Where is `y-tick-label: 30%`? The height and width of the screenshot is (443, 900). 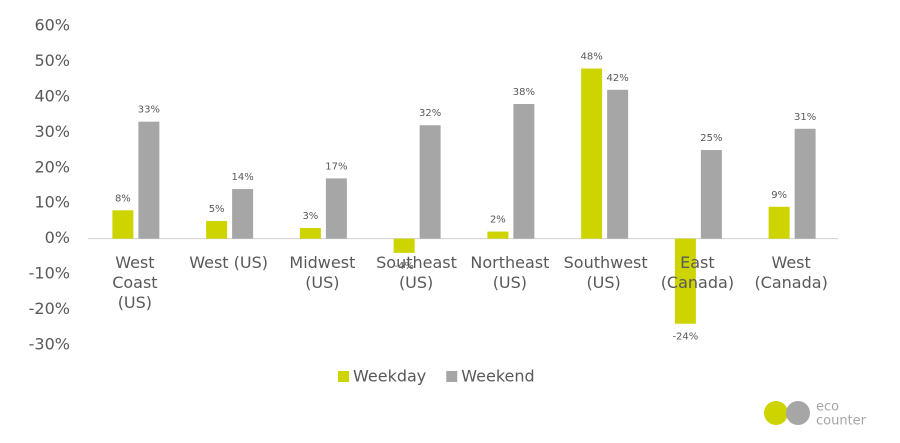 y-tick-label: 30% is located at coordinates (52, 131).